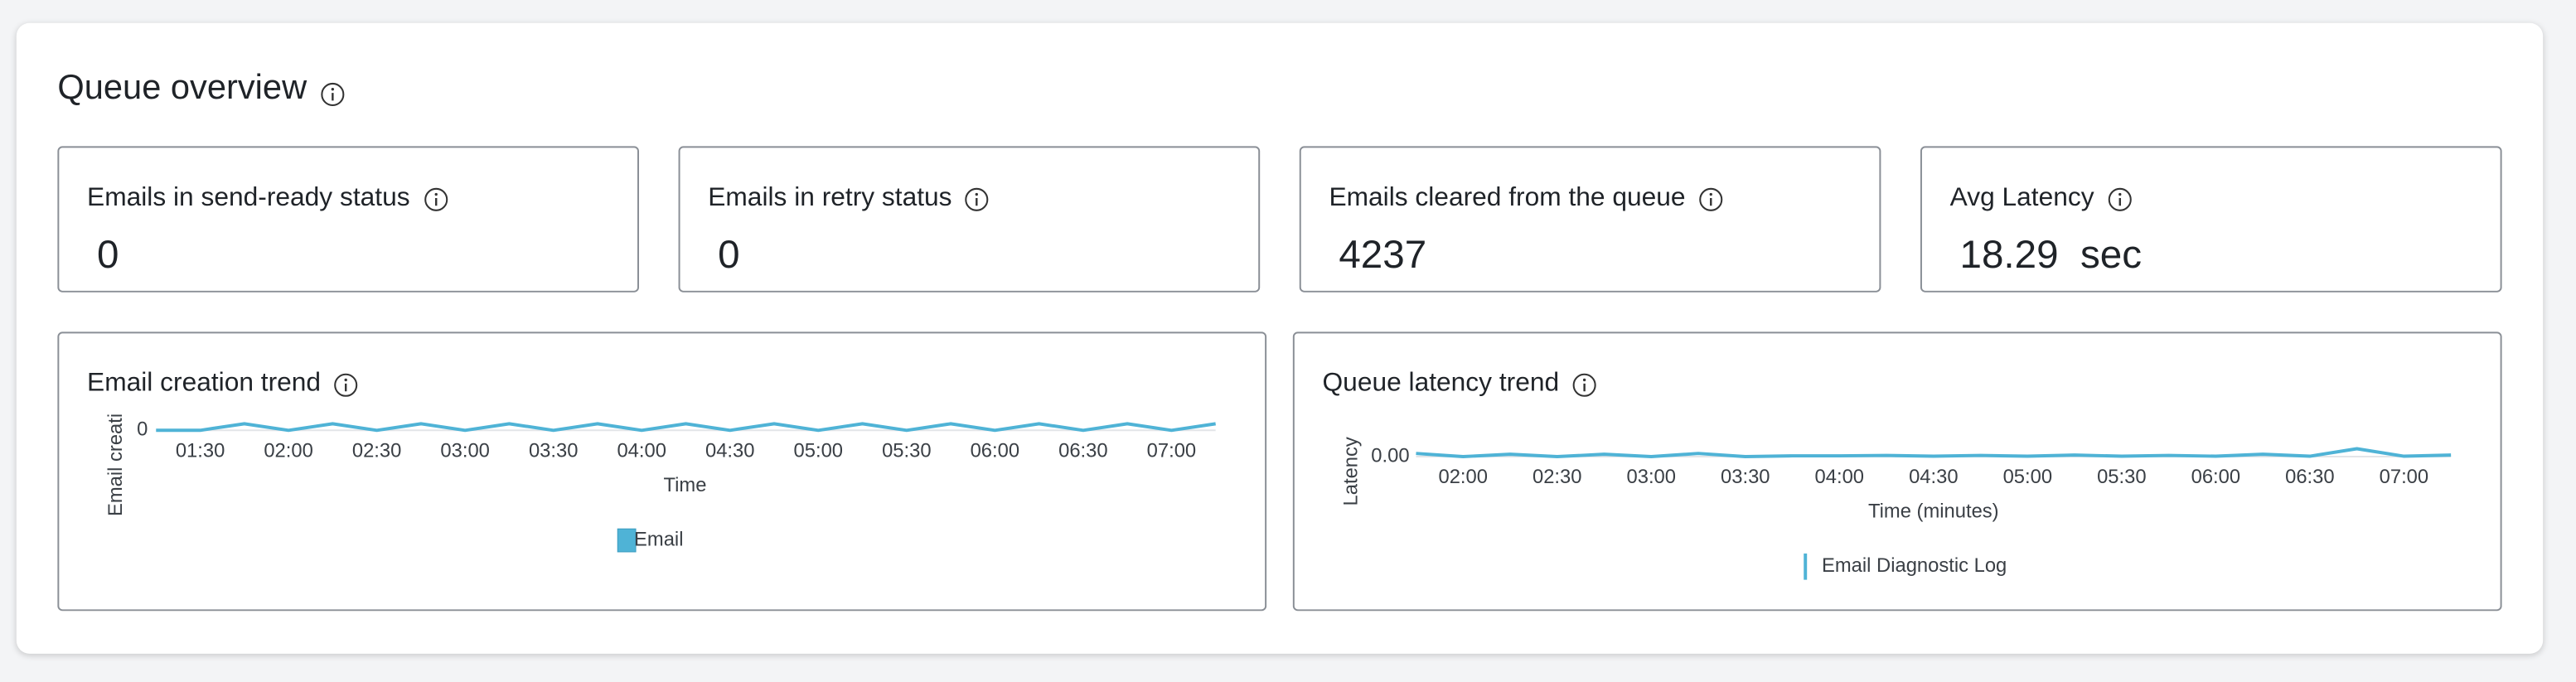 Image resolution: width=2576 pixels, height=682 pixels. What do you see at coordinates (142, 430) in the screenshot?
I see `y-tick-label: 0` at bounding box center [142, 430].